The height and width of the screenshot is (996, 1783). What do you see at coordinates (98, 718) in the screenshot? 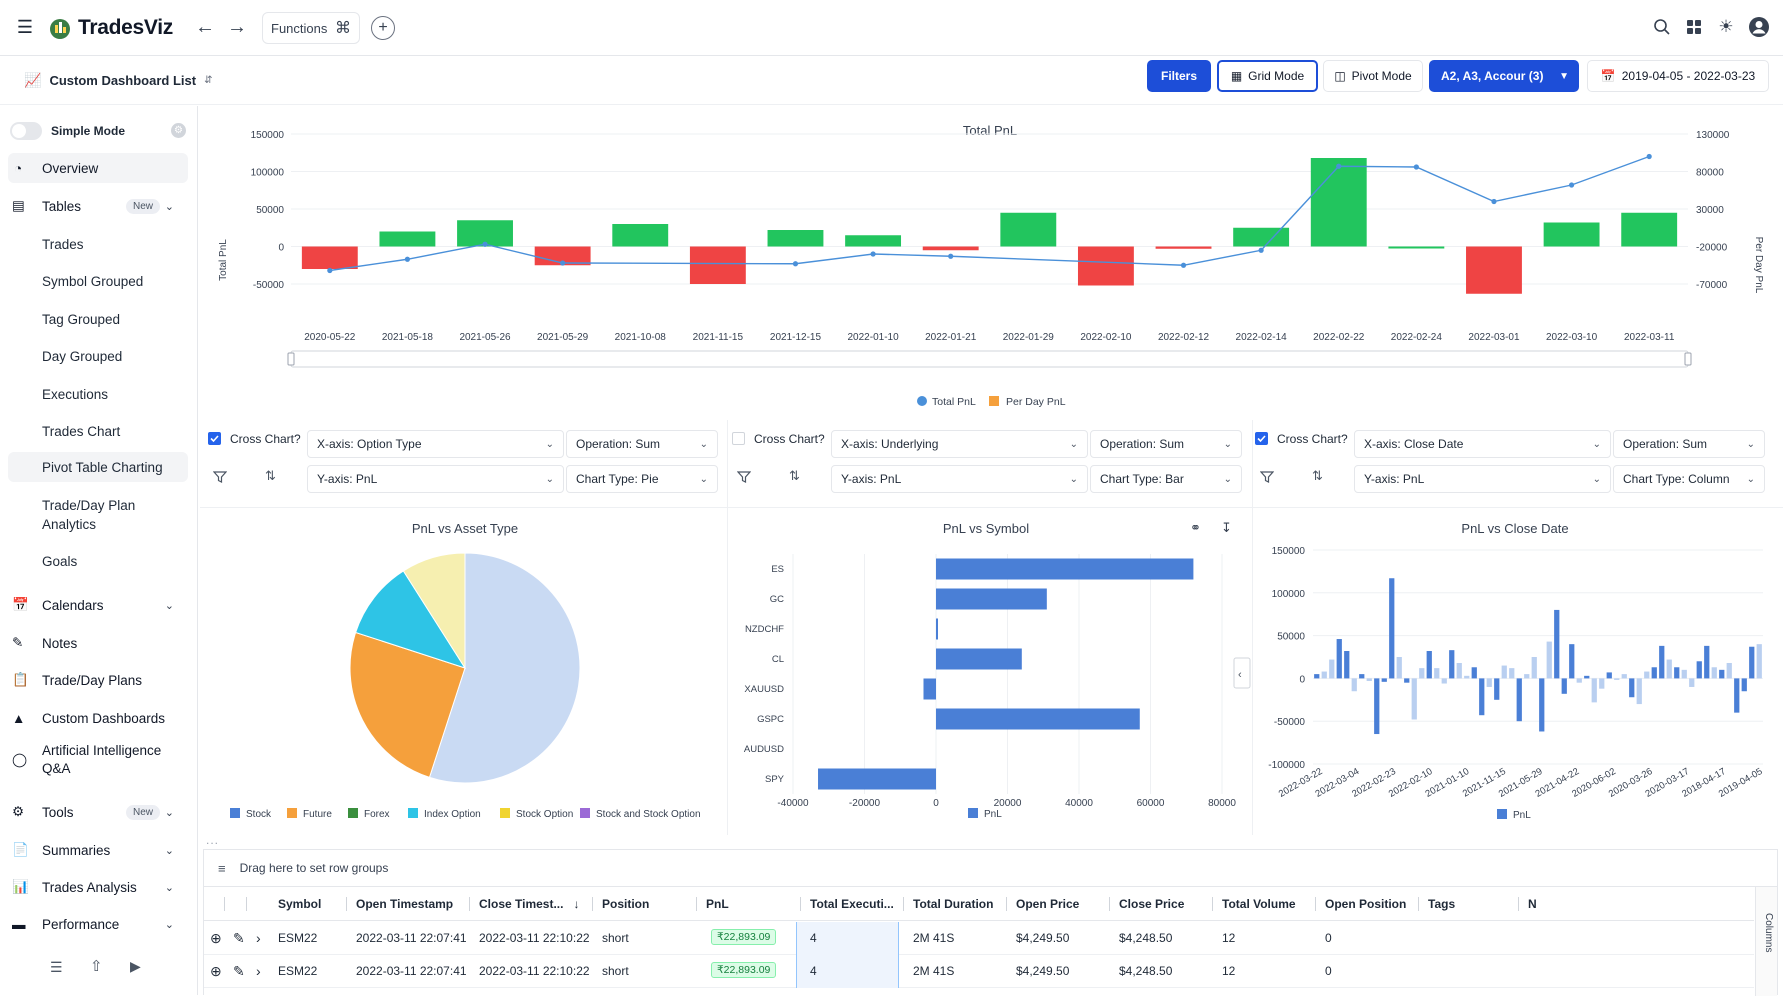
I see `sidebar-item-custom-dashboards: ▲ Custom Dashboards` at bounding box center [98, 718].